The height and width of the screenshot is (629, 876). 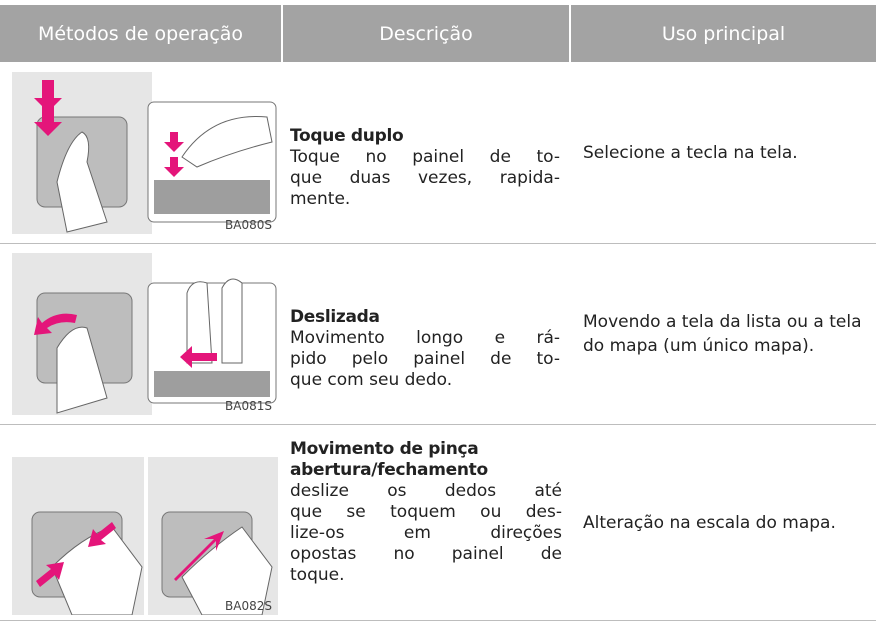 I want to click on description-line: pido pelo painel de to-, so click(x=425, y=359).